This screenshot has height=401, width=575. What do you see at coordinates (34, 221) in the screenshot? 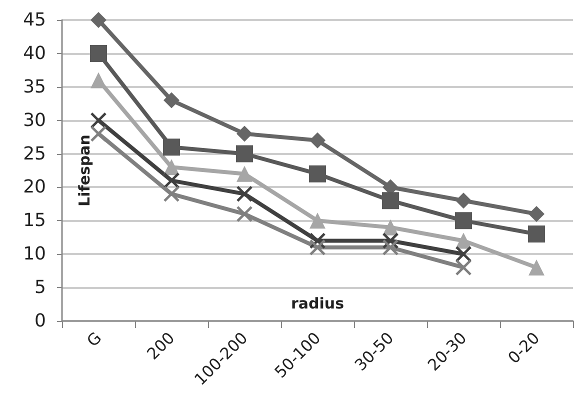
I see `y-tick-label: 15` at bounding box center [34, 221].